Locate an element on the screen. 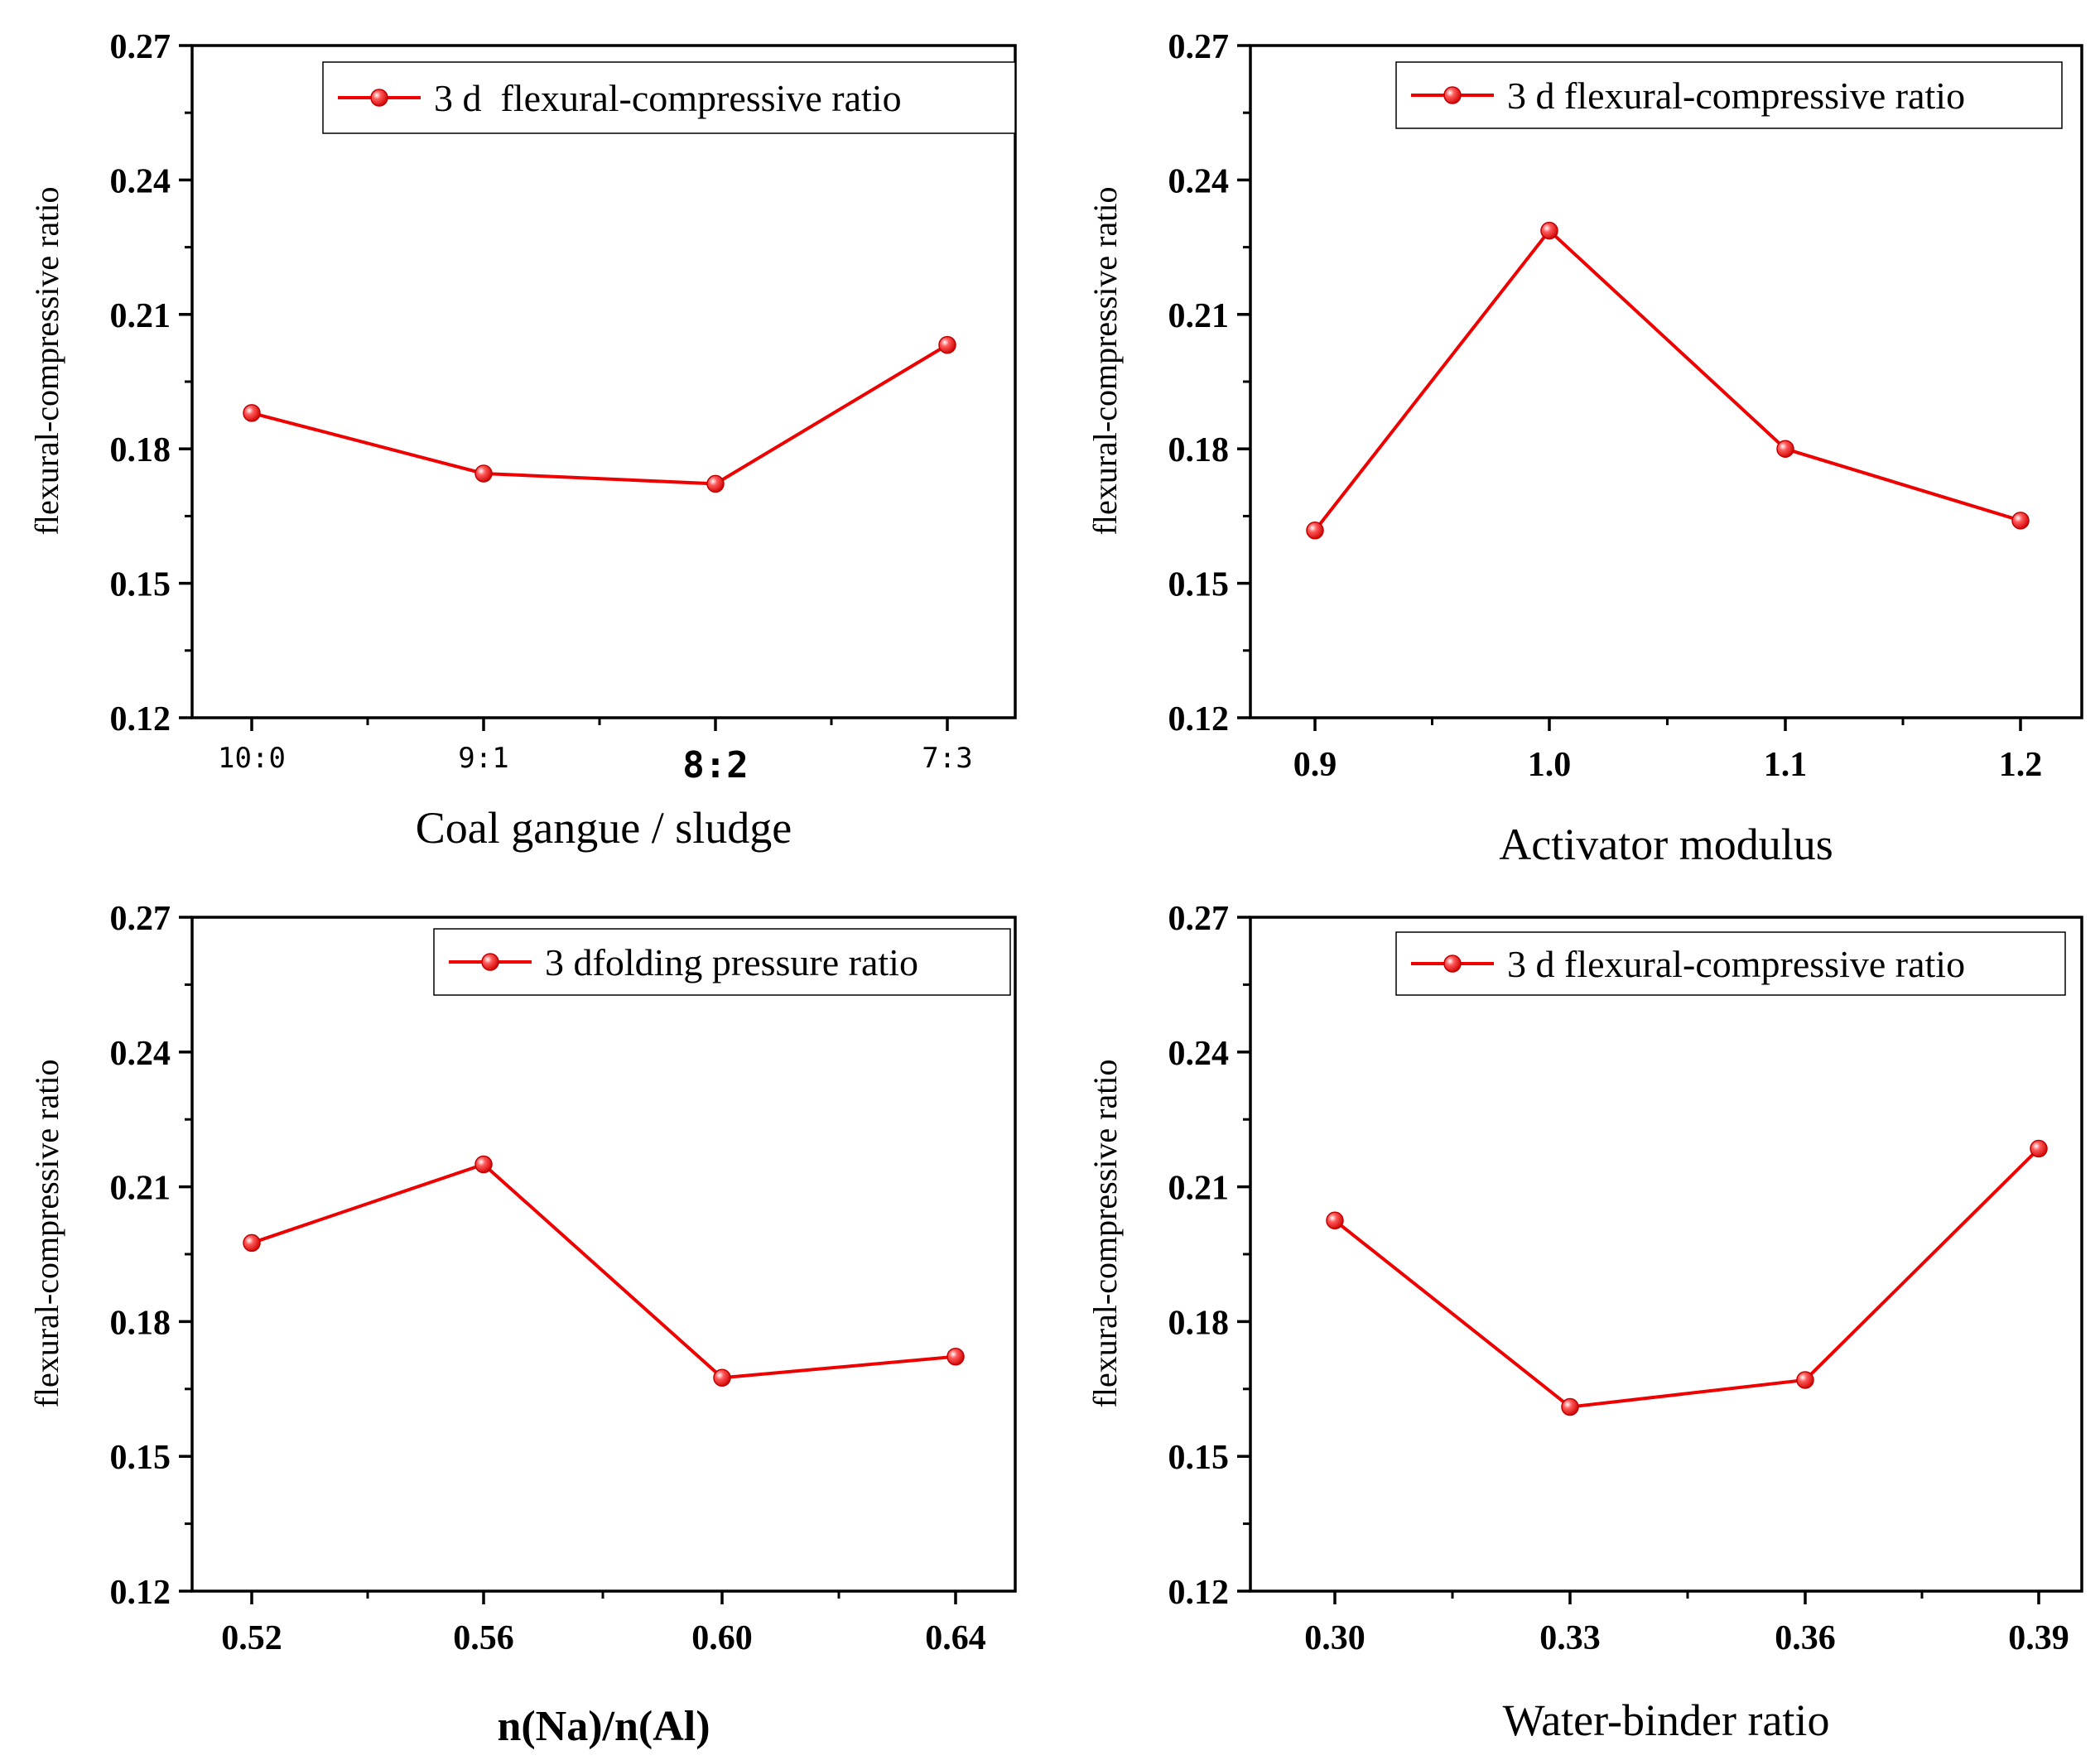 The image size is (2100, 1760). x-tick-label: 0.39 is located at coordinates (2038, 1638).